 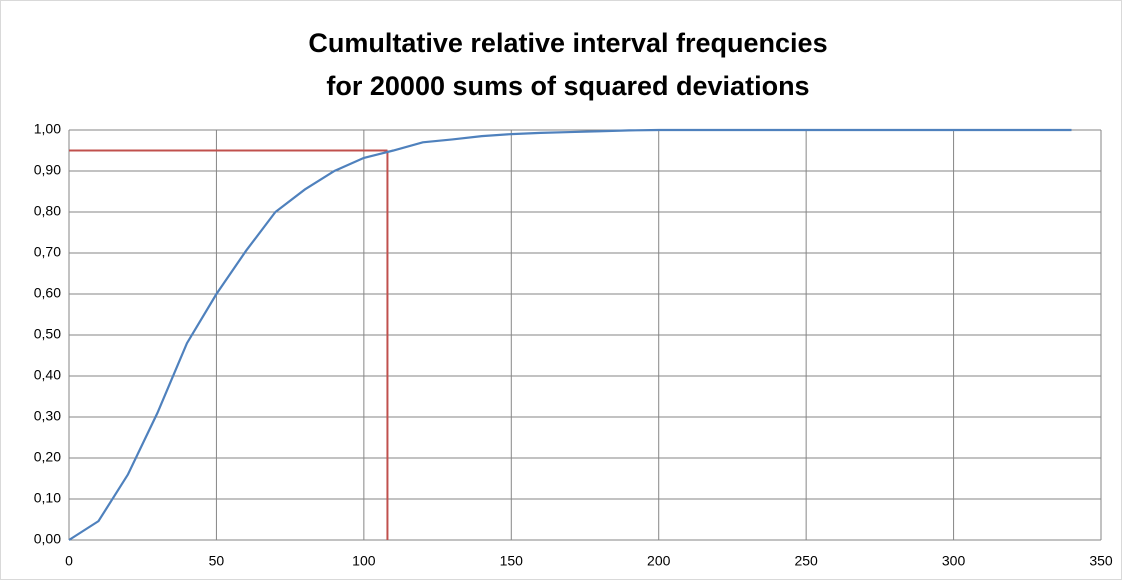 I want to click on x-tick-label: 250, so click(x=806, y=561).